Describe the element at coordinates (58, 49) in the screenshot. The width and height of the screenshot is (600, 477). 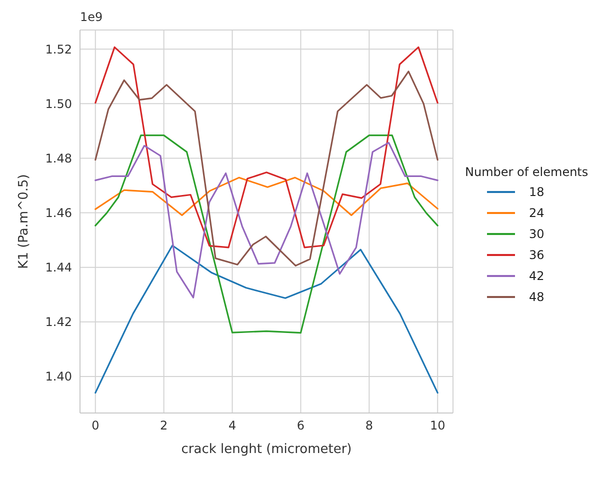
I see `y-tick-label: 1.52` at that location.